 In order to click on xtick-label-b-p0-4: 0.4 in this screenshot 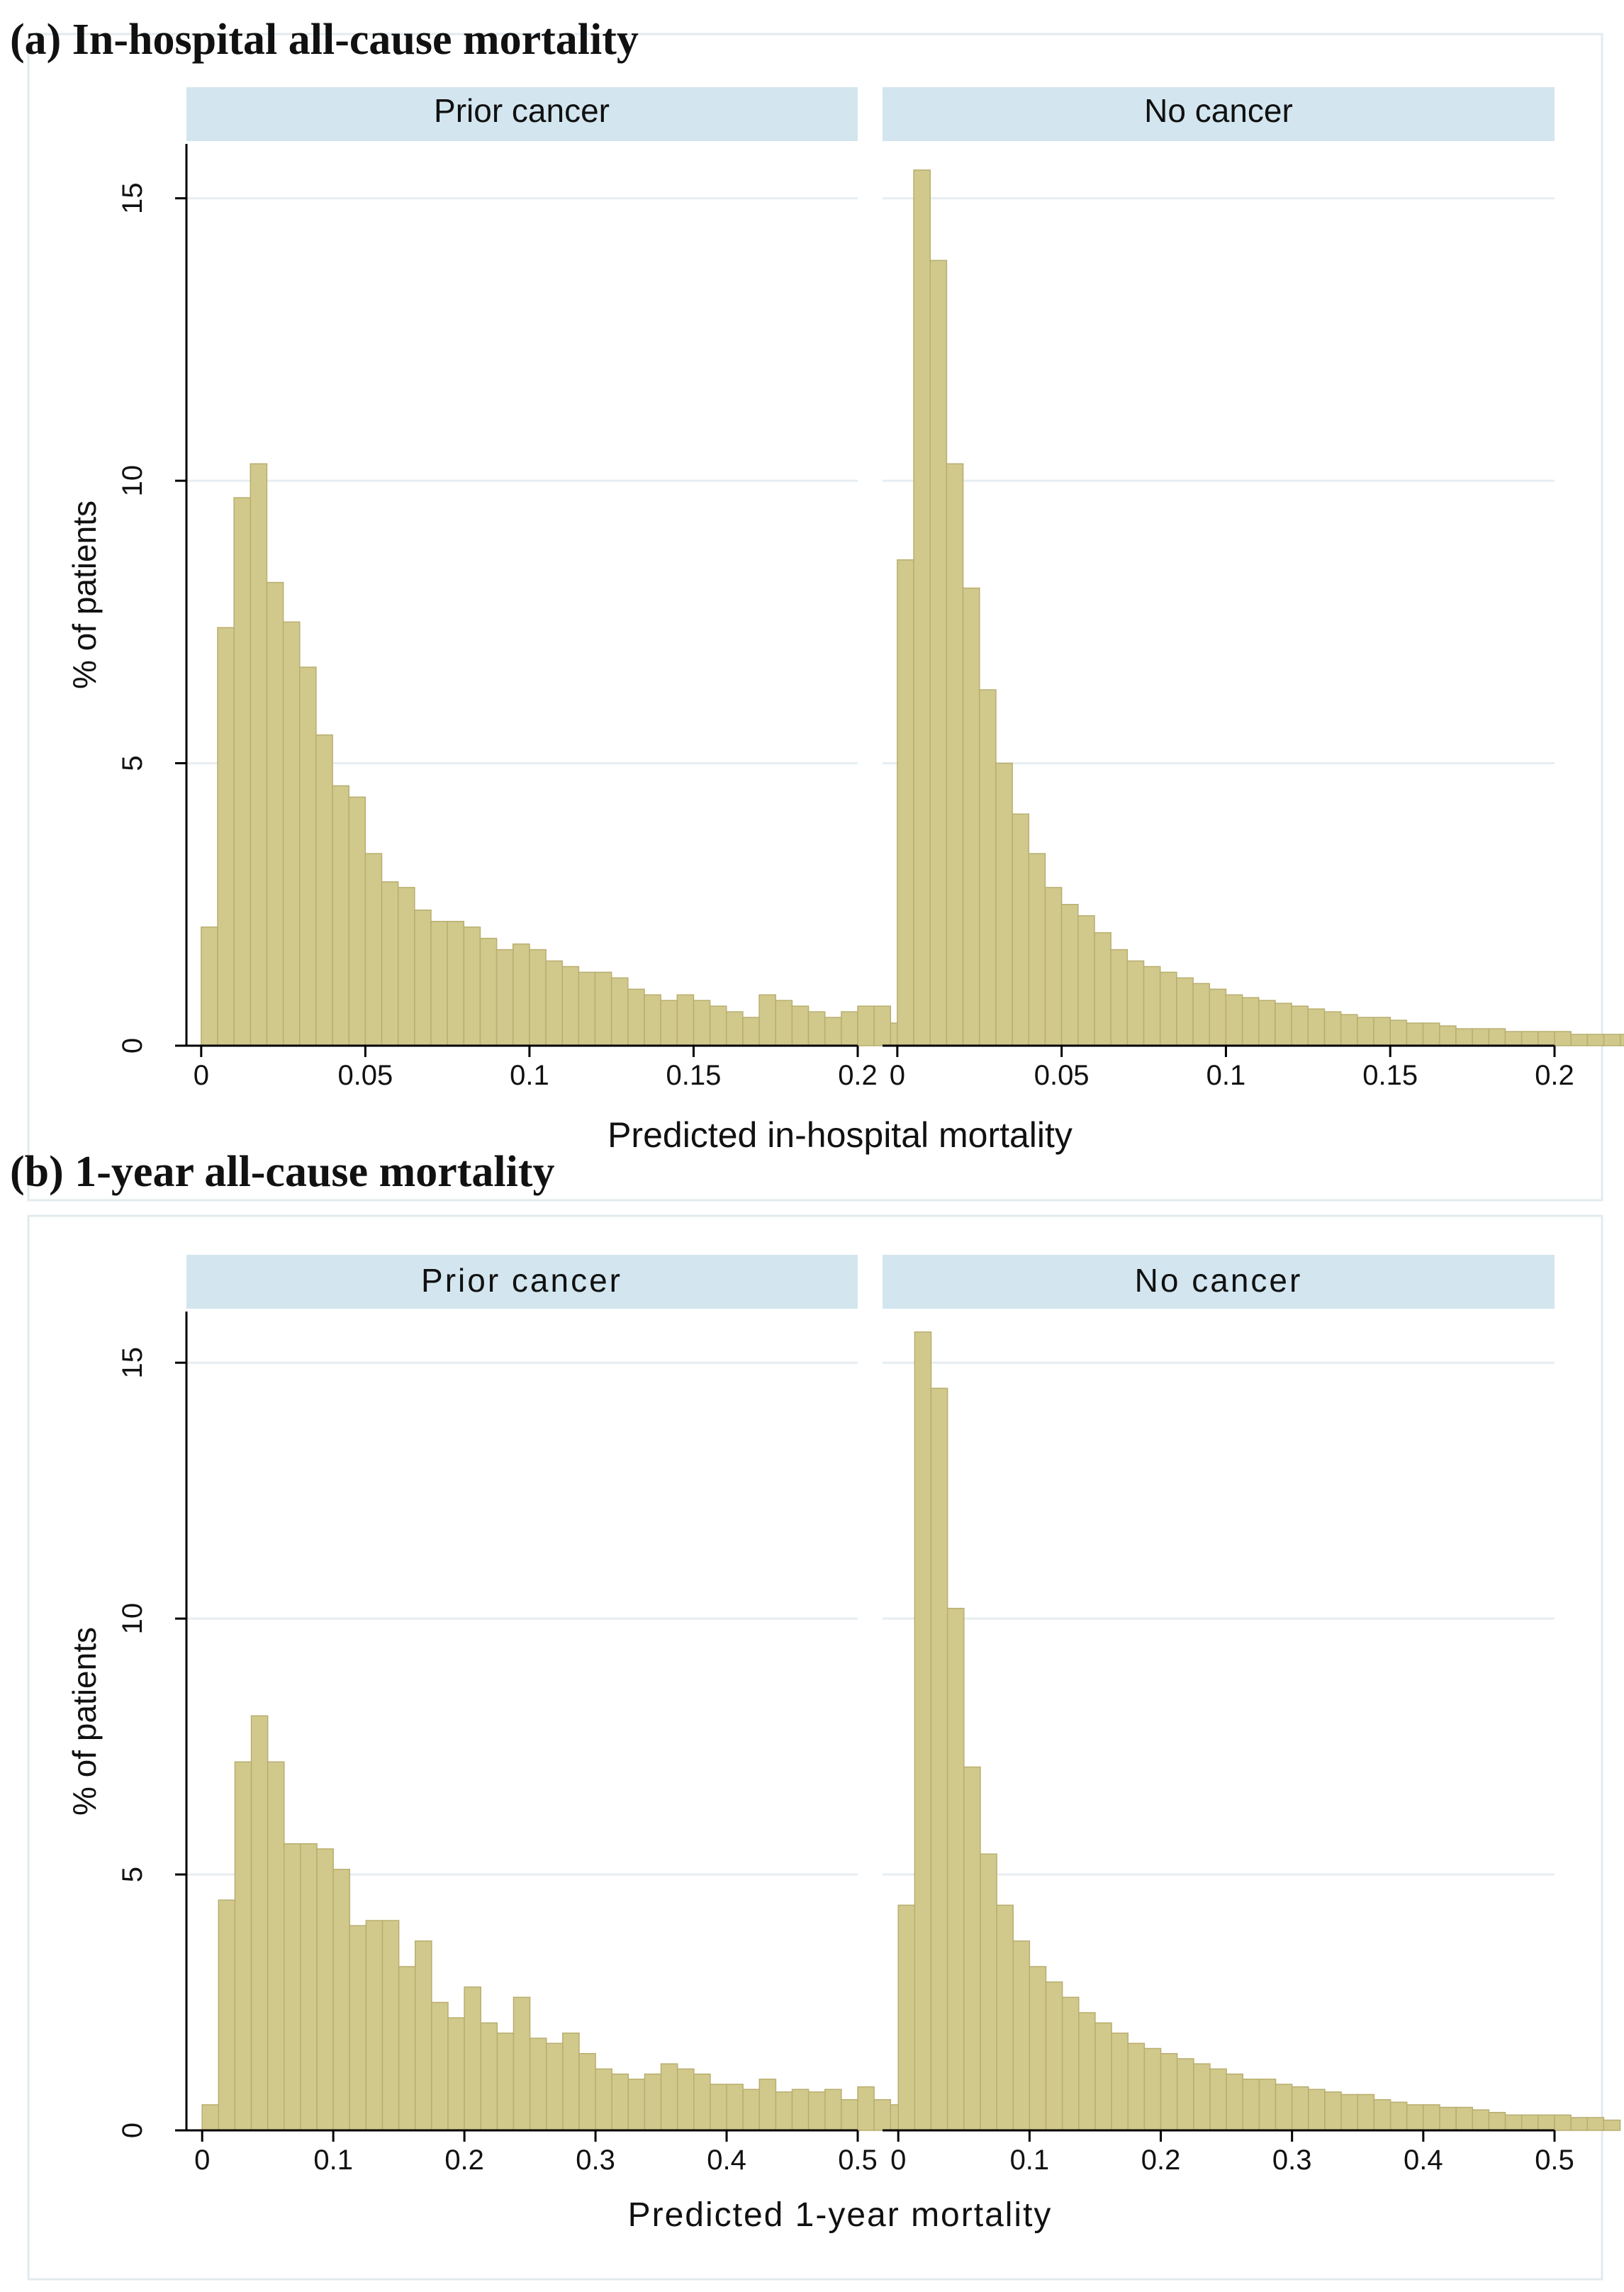, I will do `click(727, 2160)`.